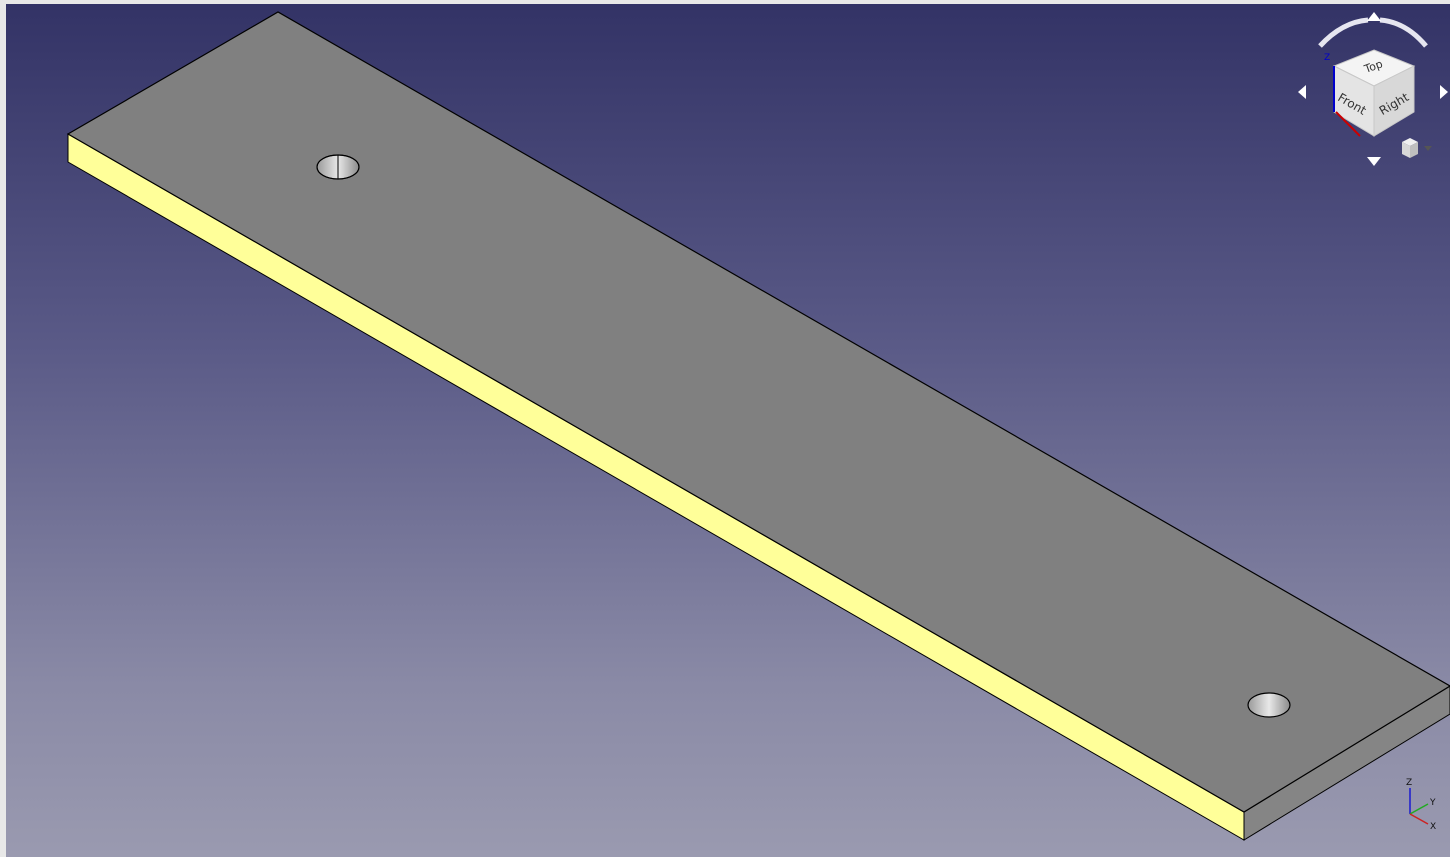 The width and height of the screenshot is (1450, 857). What do you see at coordinates (1370, 88) in the screenshot?
I see `navigation-cube: Top Front Right Z` at bounding box center [1370, 88].